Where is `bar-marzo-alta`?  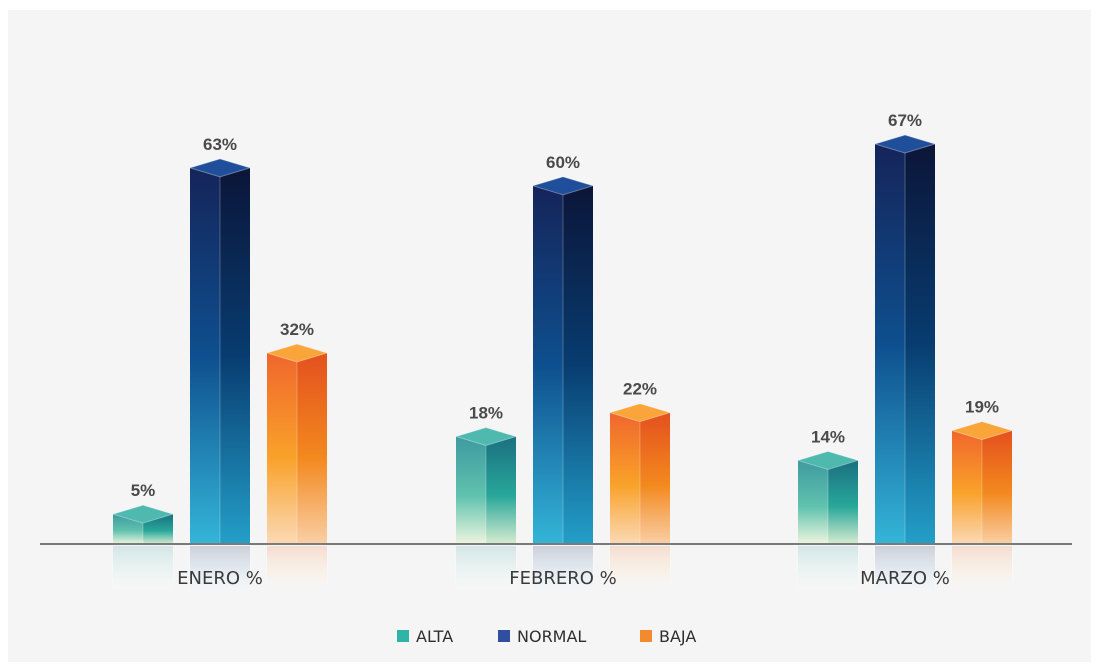 bar-marzo-alta is located at coordinates (828, 521).